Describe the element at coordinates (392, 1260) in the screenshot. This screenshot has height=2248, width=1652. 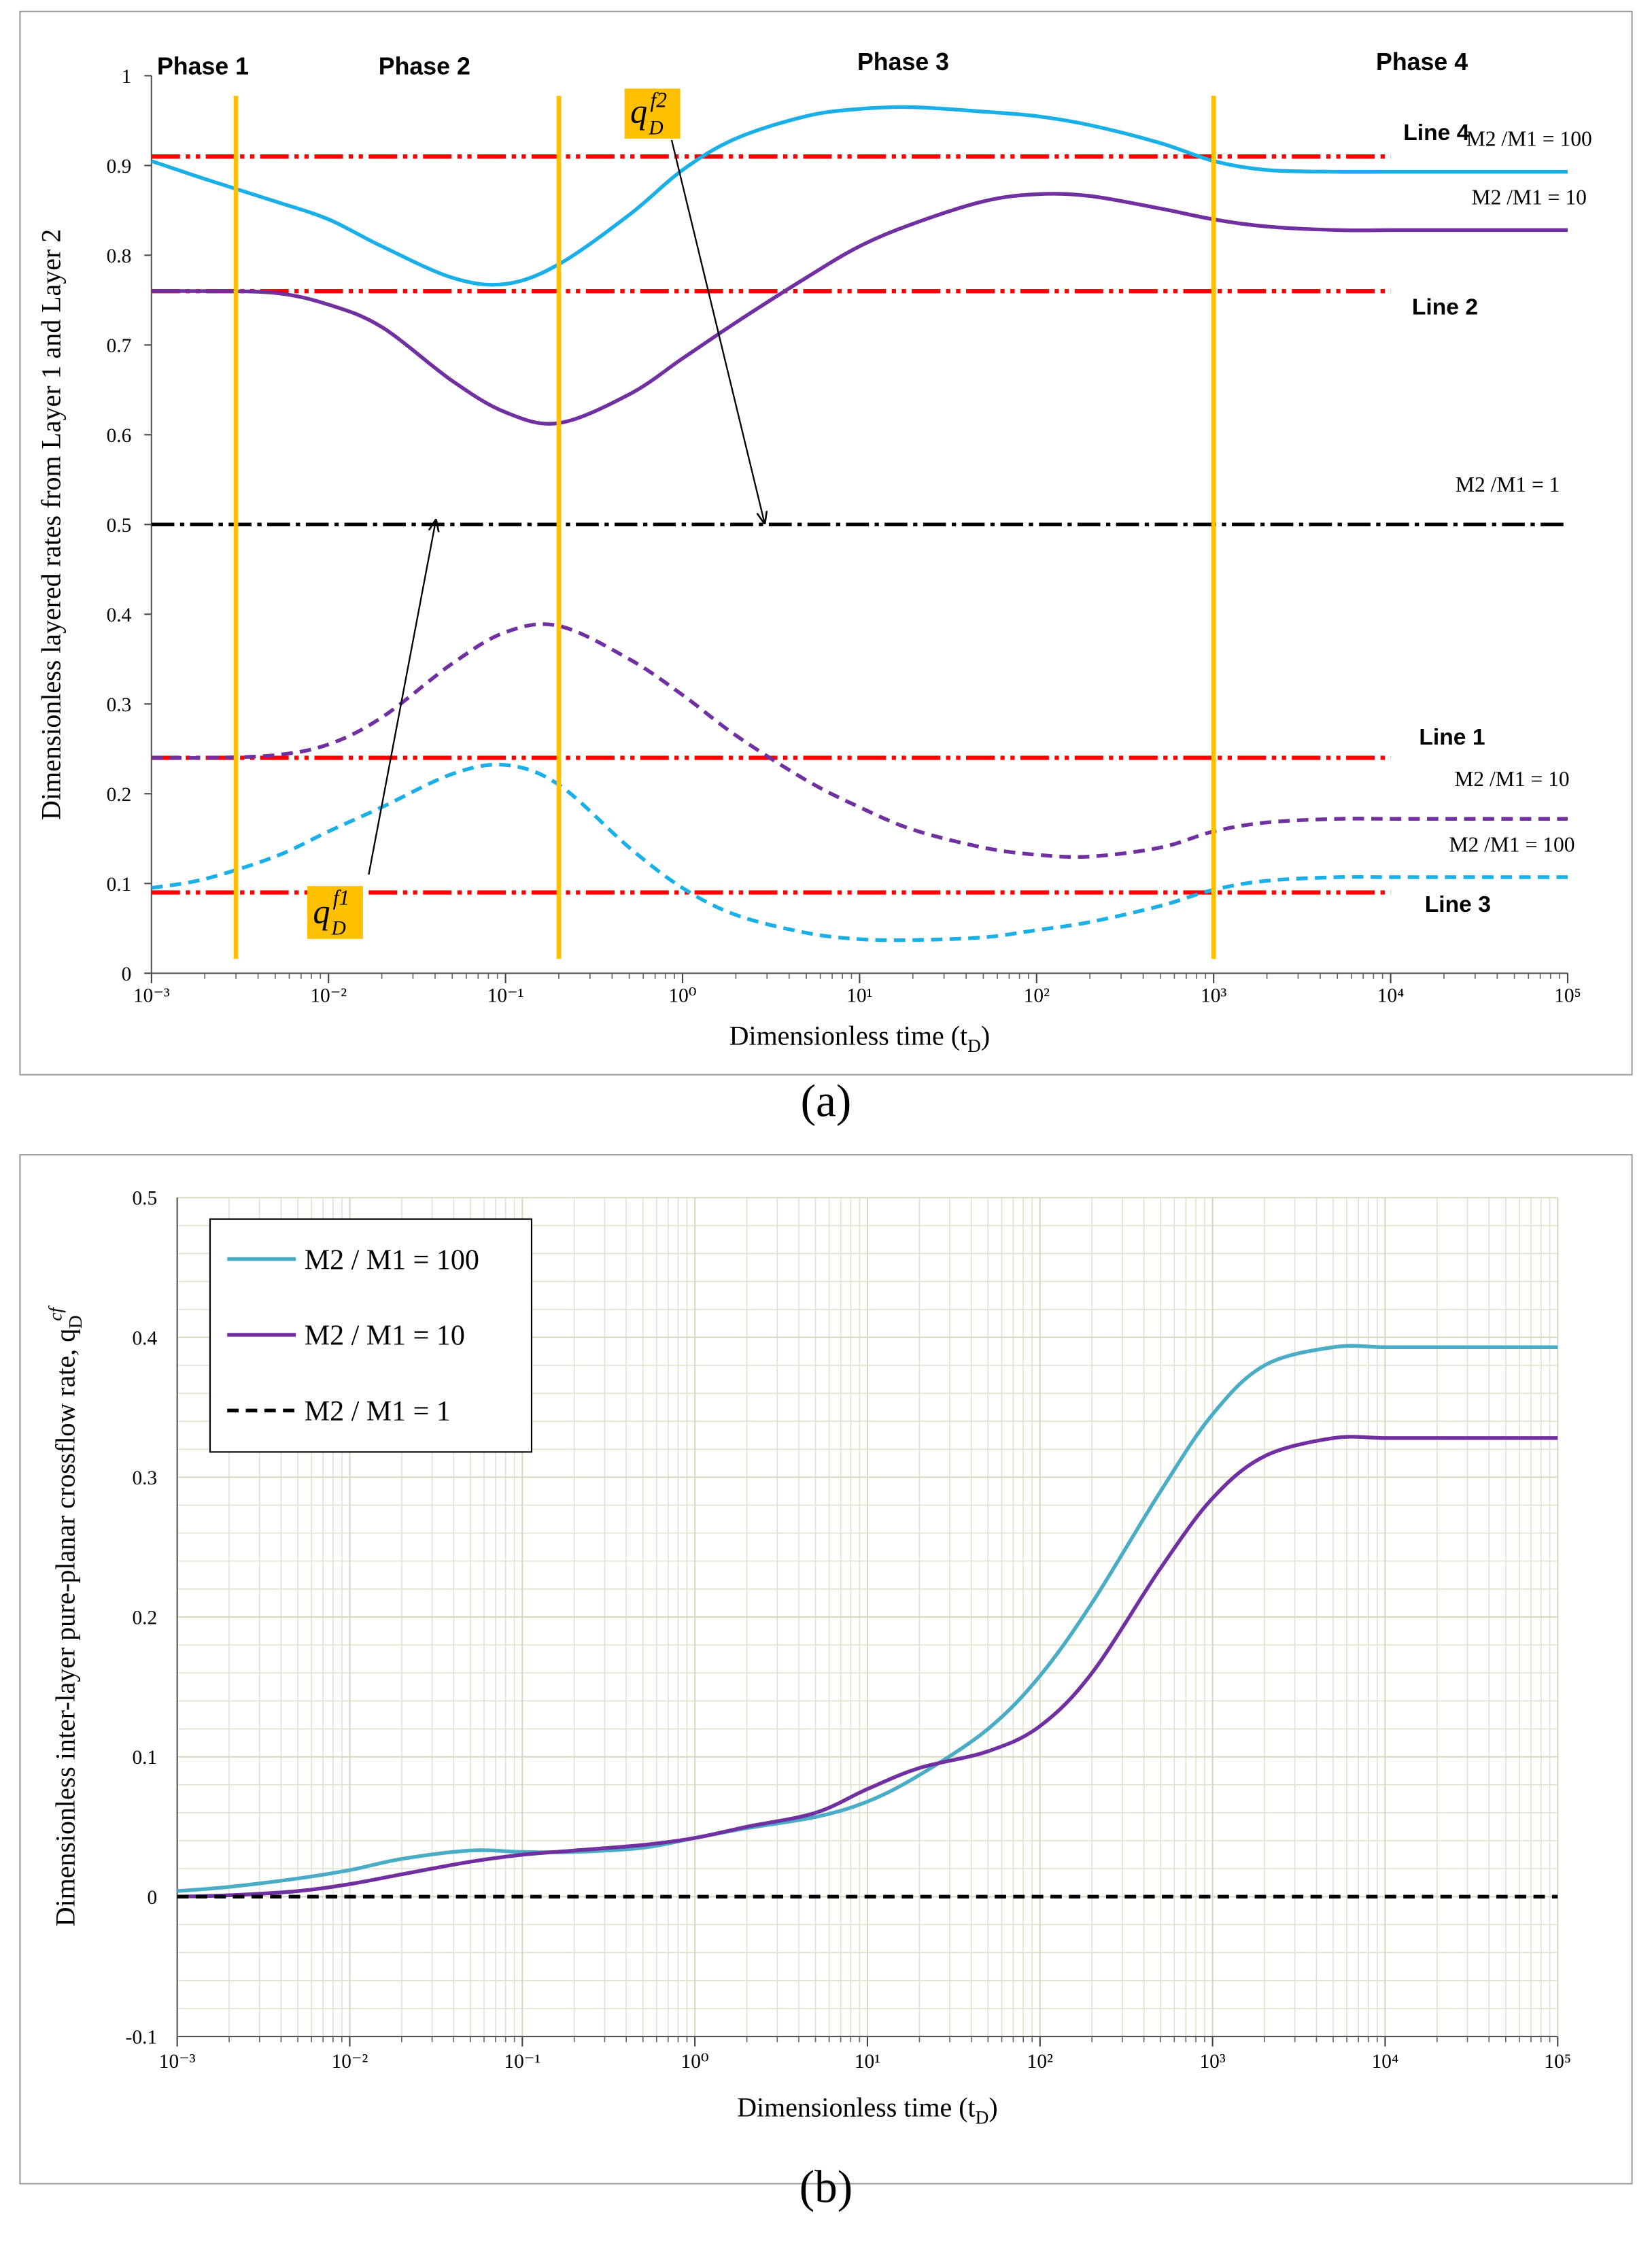
I see `legend-label: M2 / M1 = 100` at that location.